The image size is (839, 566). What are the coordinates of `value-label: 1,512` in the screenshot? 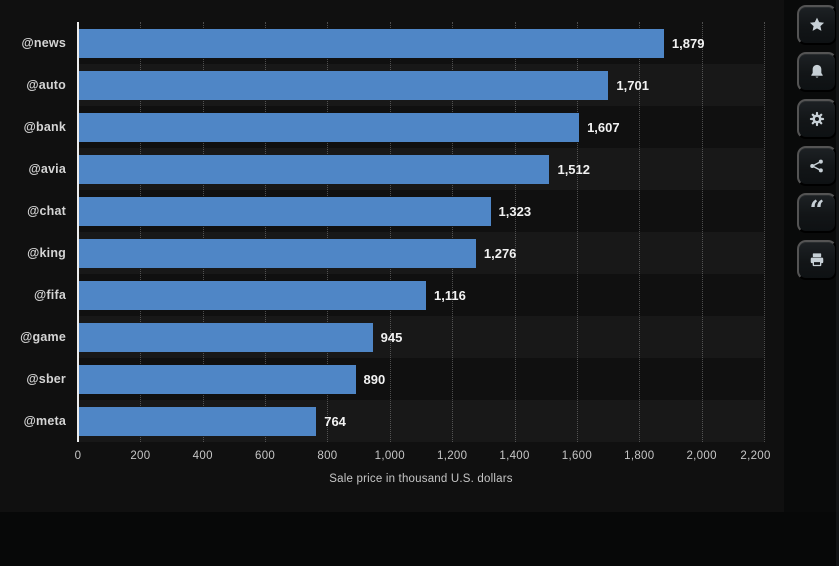 It's located at (574, 169).